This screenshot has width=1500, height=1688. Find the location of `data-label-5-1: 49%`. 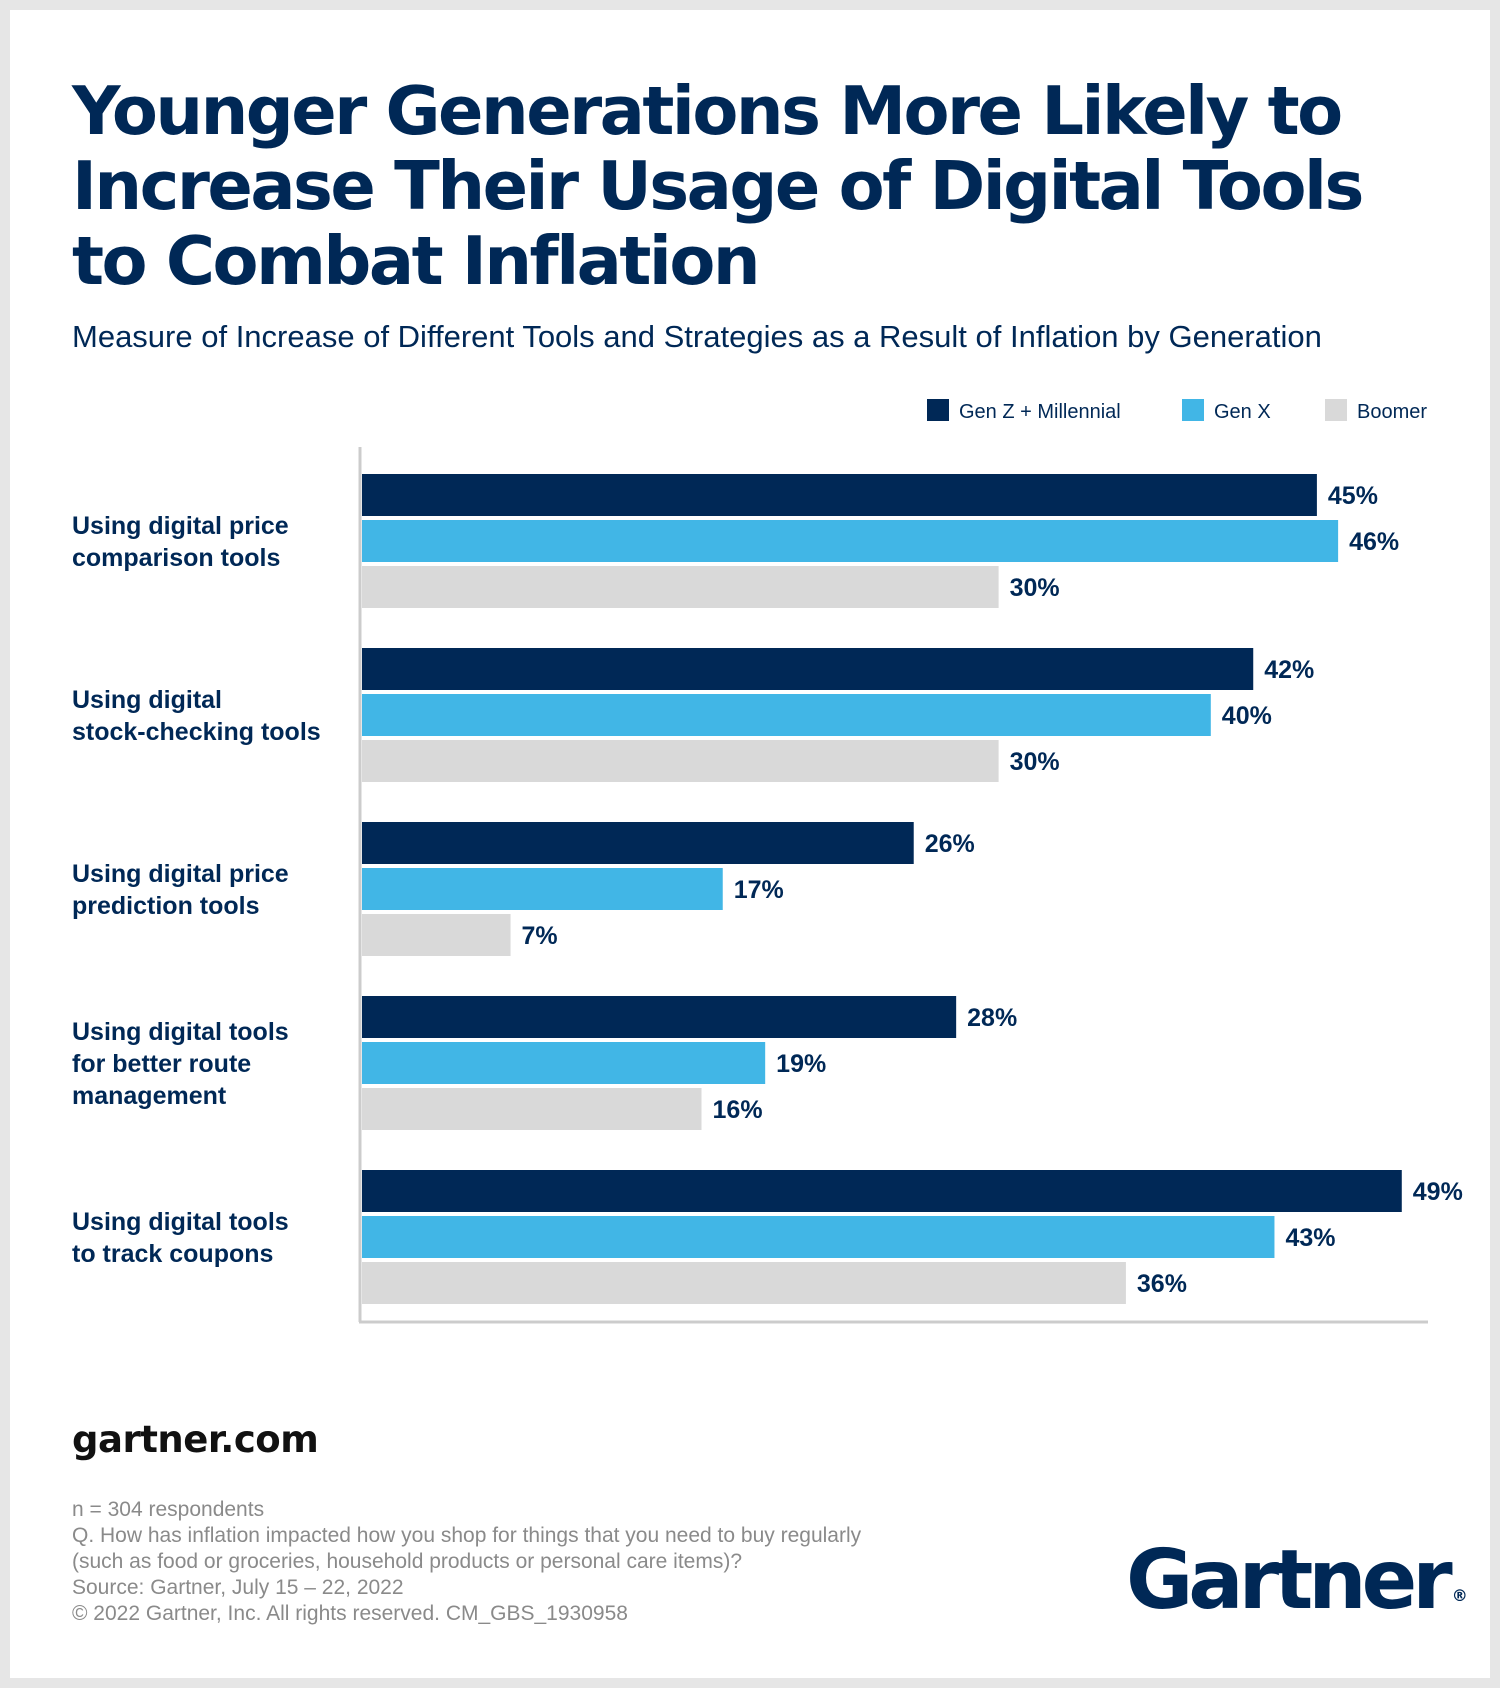

data-label-5-1: 49% is located at coordinates (1438, 1192).